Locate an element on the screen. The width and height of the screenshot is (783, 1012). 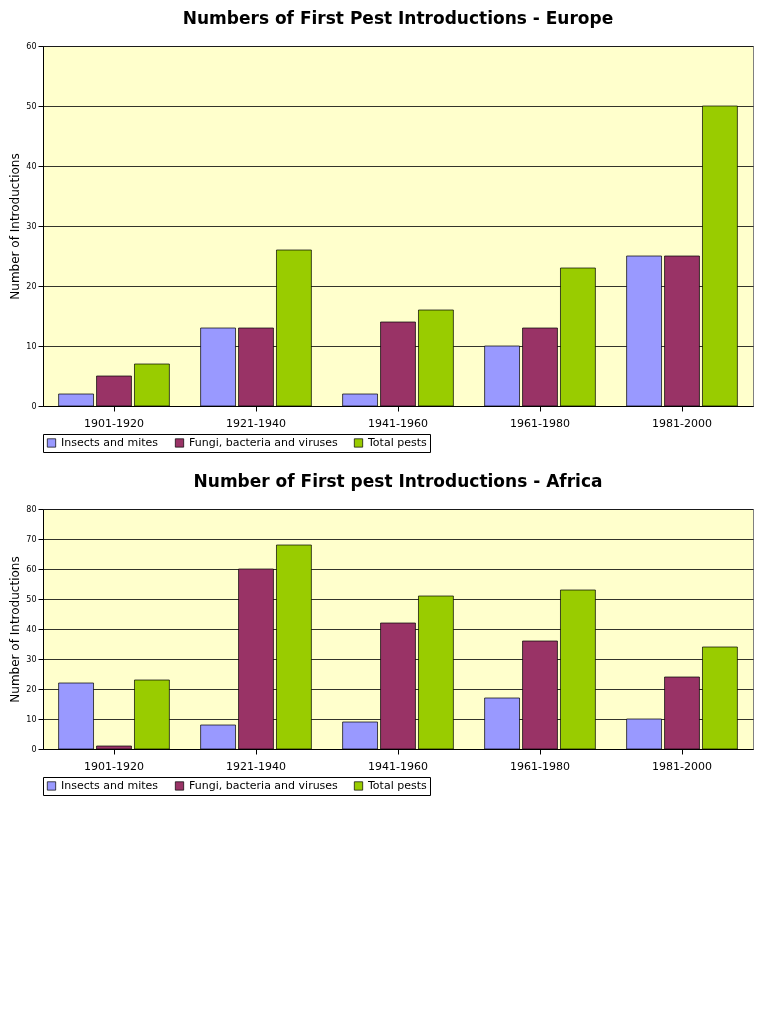
chart-title: Number of First pest Introductions - Africa is located at coordinates (398, 481).